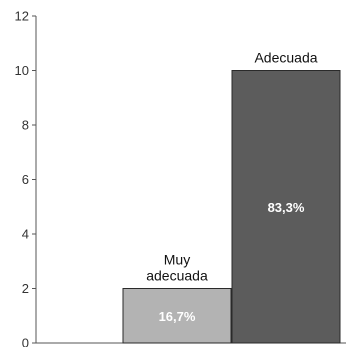 This screenshot has width=352, height=347. I want to click on y-tick-label: 8, so click(25, 125).